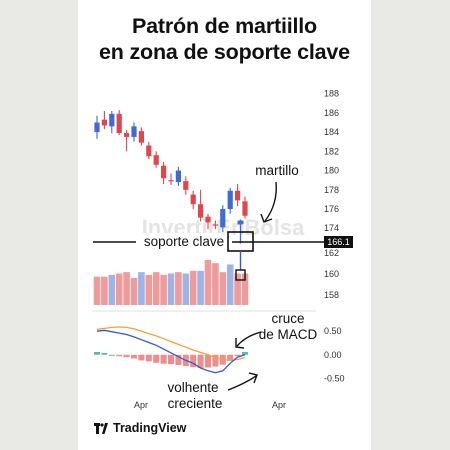 The image size is (450, 450). I want to click on y-tick-160: 160, so click(331, 274).